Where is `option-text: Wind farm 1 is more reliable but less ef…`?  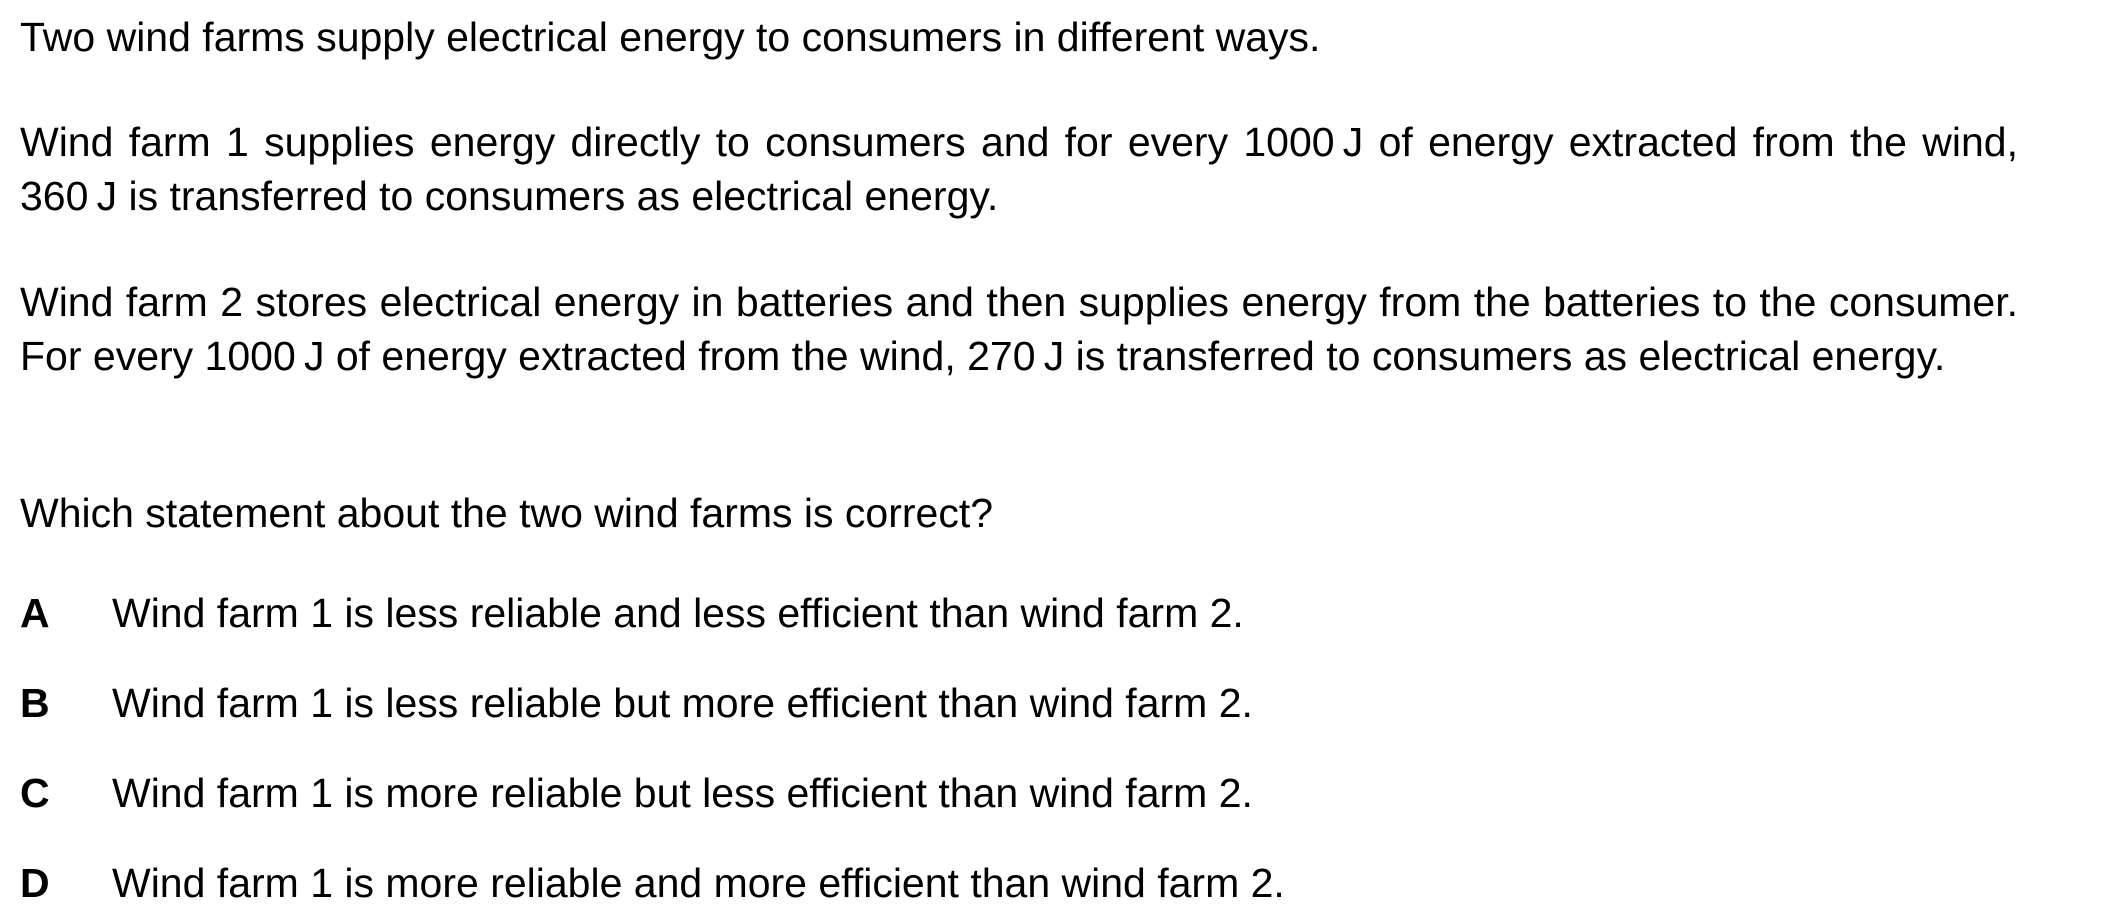 option-text: Wind farm 1 is more reliable but less ef… is located at coordinates (682, 793).